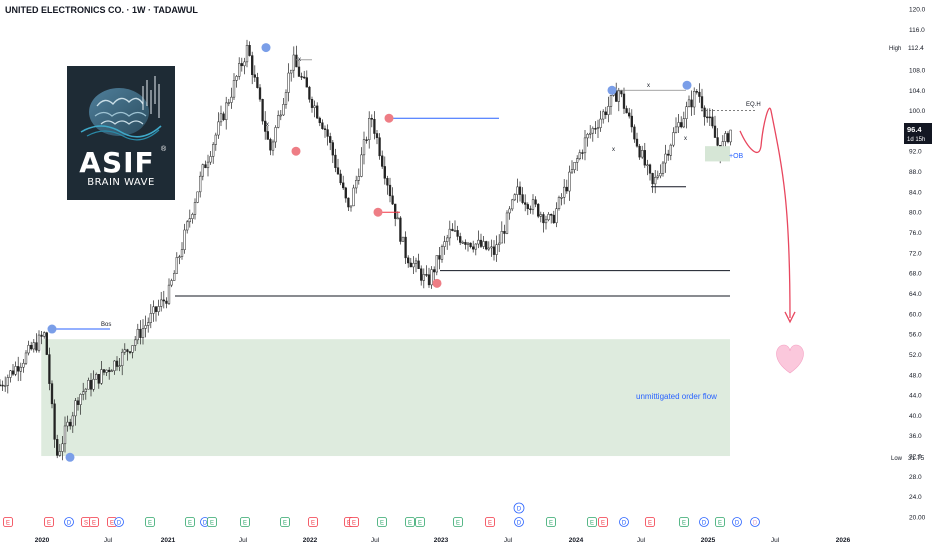 This screenshot has height=550, width=932. What do you see at coordinates (519, 508) in the screenshot?
I see `event-marker-dividend: D` at bounding box center [519, 508].